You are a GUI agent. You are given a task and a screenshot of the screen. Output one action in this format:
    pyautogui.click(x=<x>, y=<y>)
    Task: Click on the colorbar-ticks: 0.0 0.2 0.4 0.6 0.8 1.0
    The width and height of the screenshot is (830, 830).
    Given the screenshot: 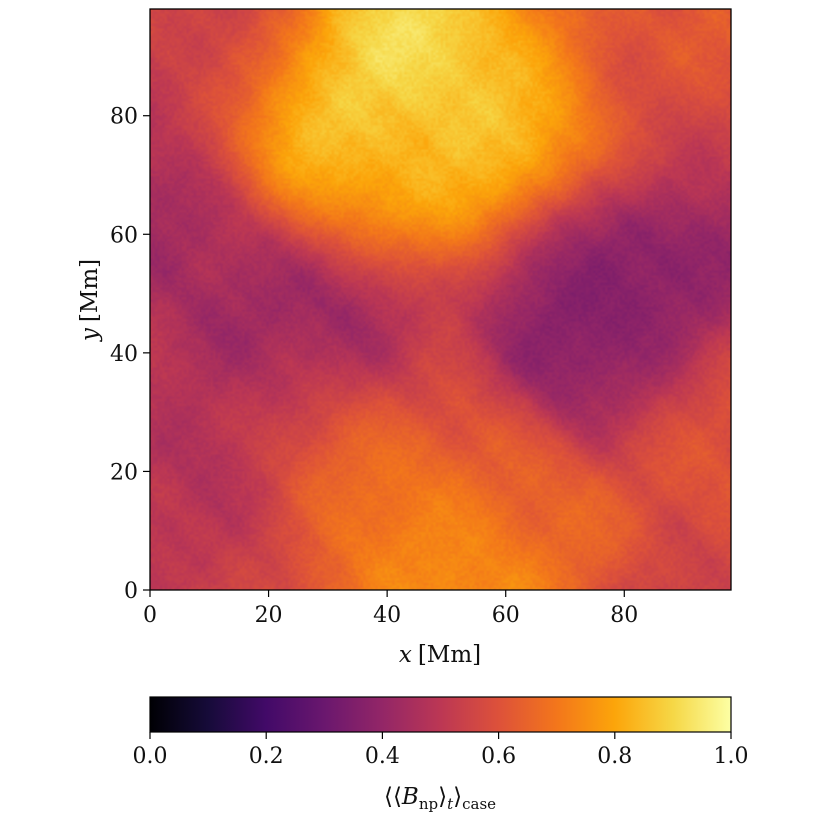 What is the action you would take?
    pyautogui.click(x=441, y=750)
    